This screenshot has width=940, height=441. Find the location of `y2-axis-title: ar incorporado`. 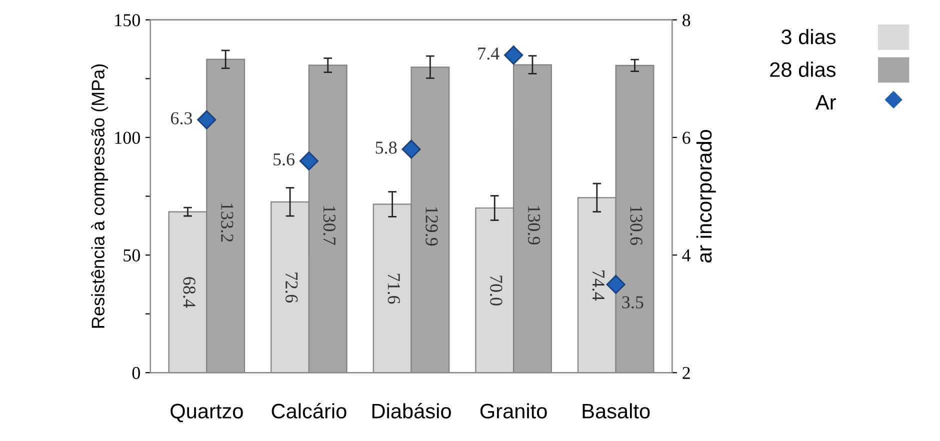

y2-axis-title: ar incorporado is located at coordinates (706, 196).